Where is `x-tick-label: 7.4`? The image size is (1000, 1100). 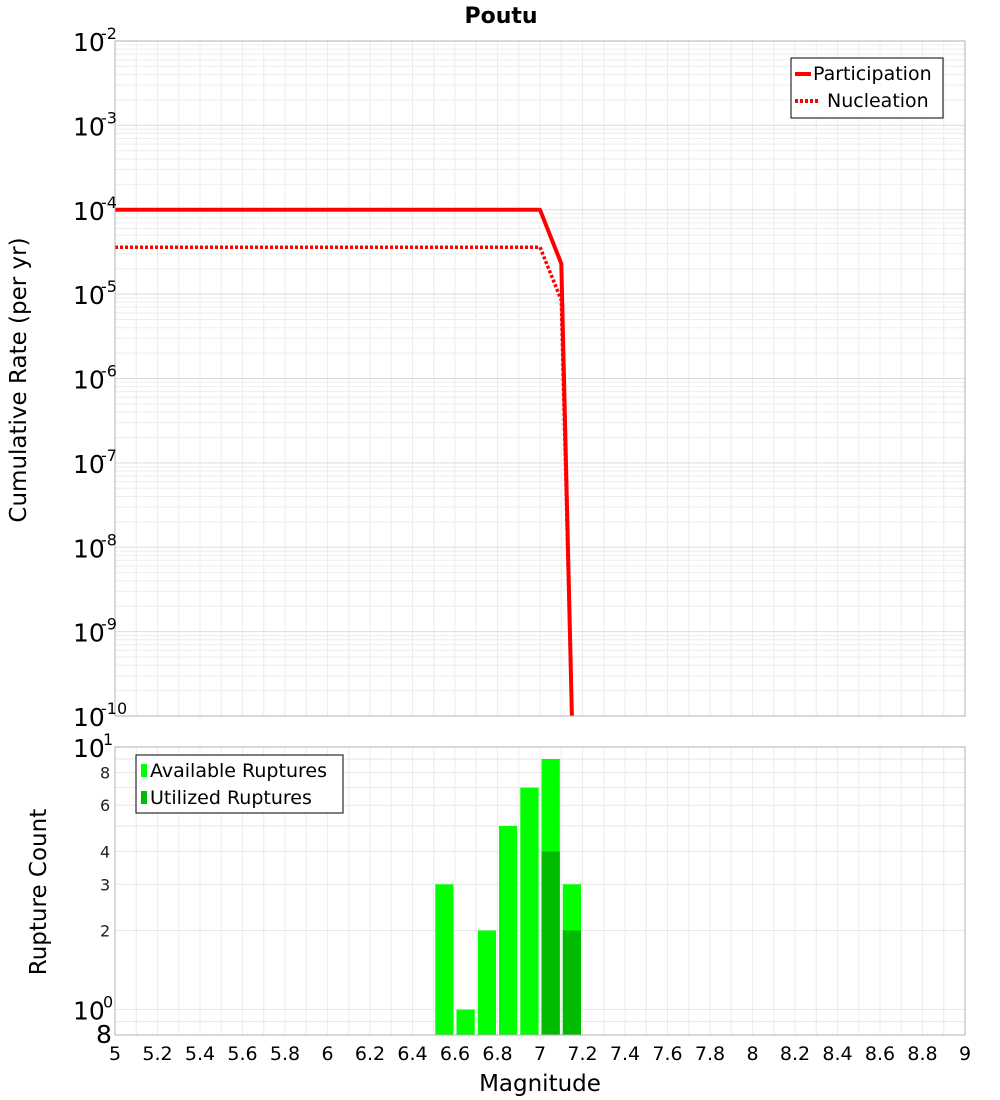 x-tick-label: 7.4 is located at coordinates (625, 1054).